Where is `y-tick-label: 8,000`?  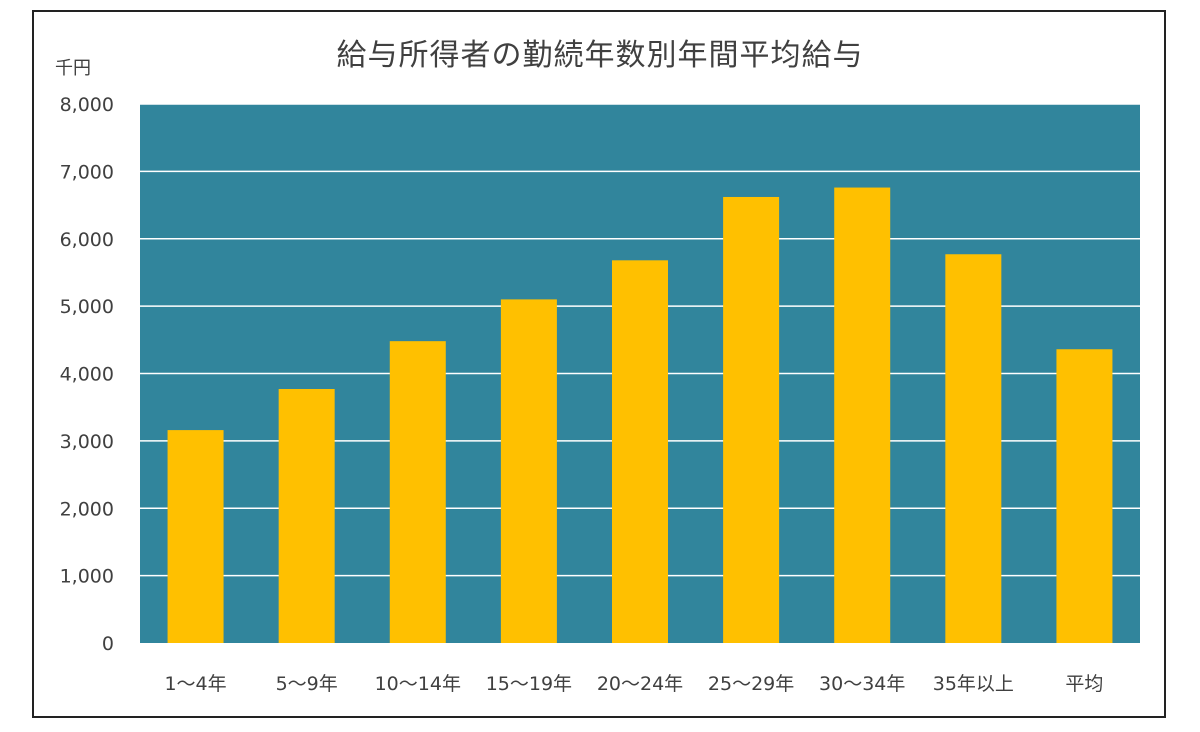
y-tick-label: 8,000 is located at coordinates (87, 105).